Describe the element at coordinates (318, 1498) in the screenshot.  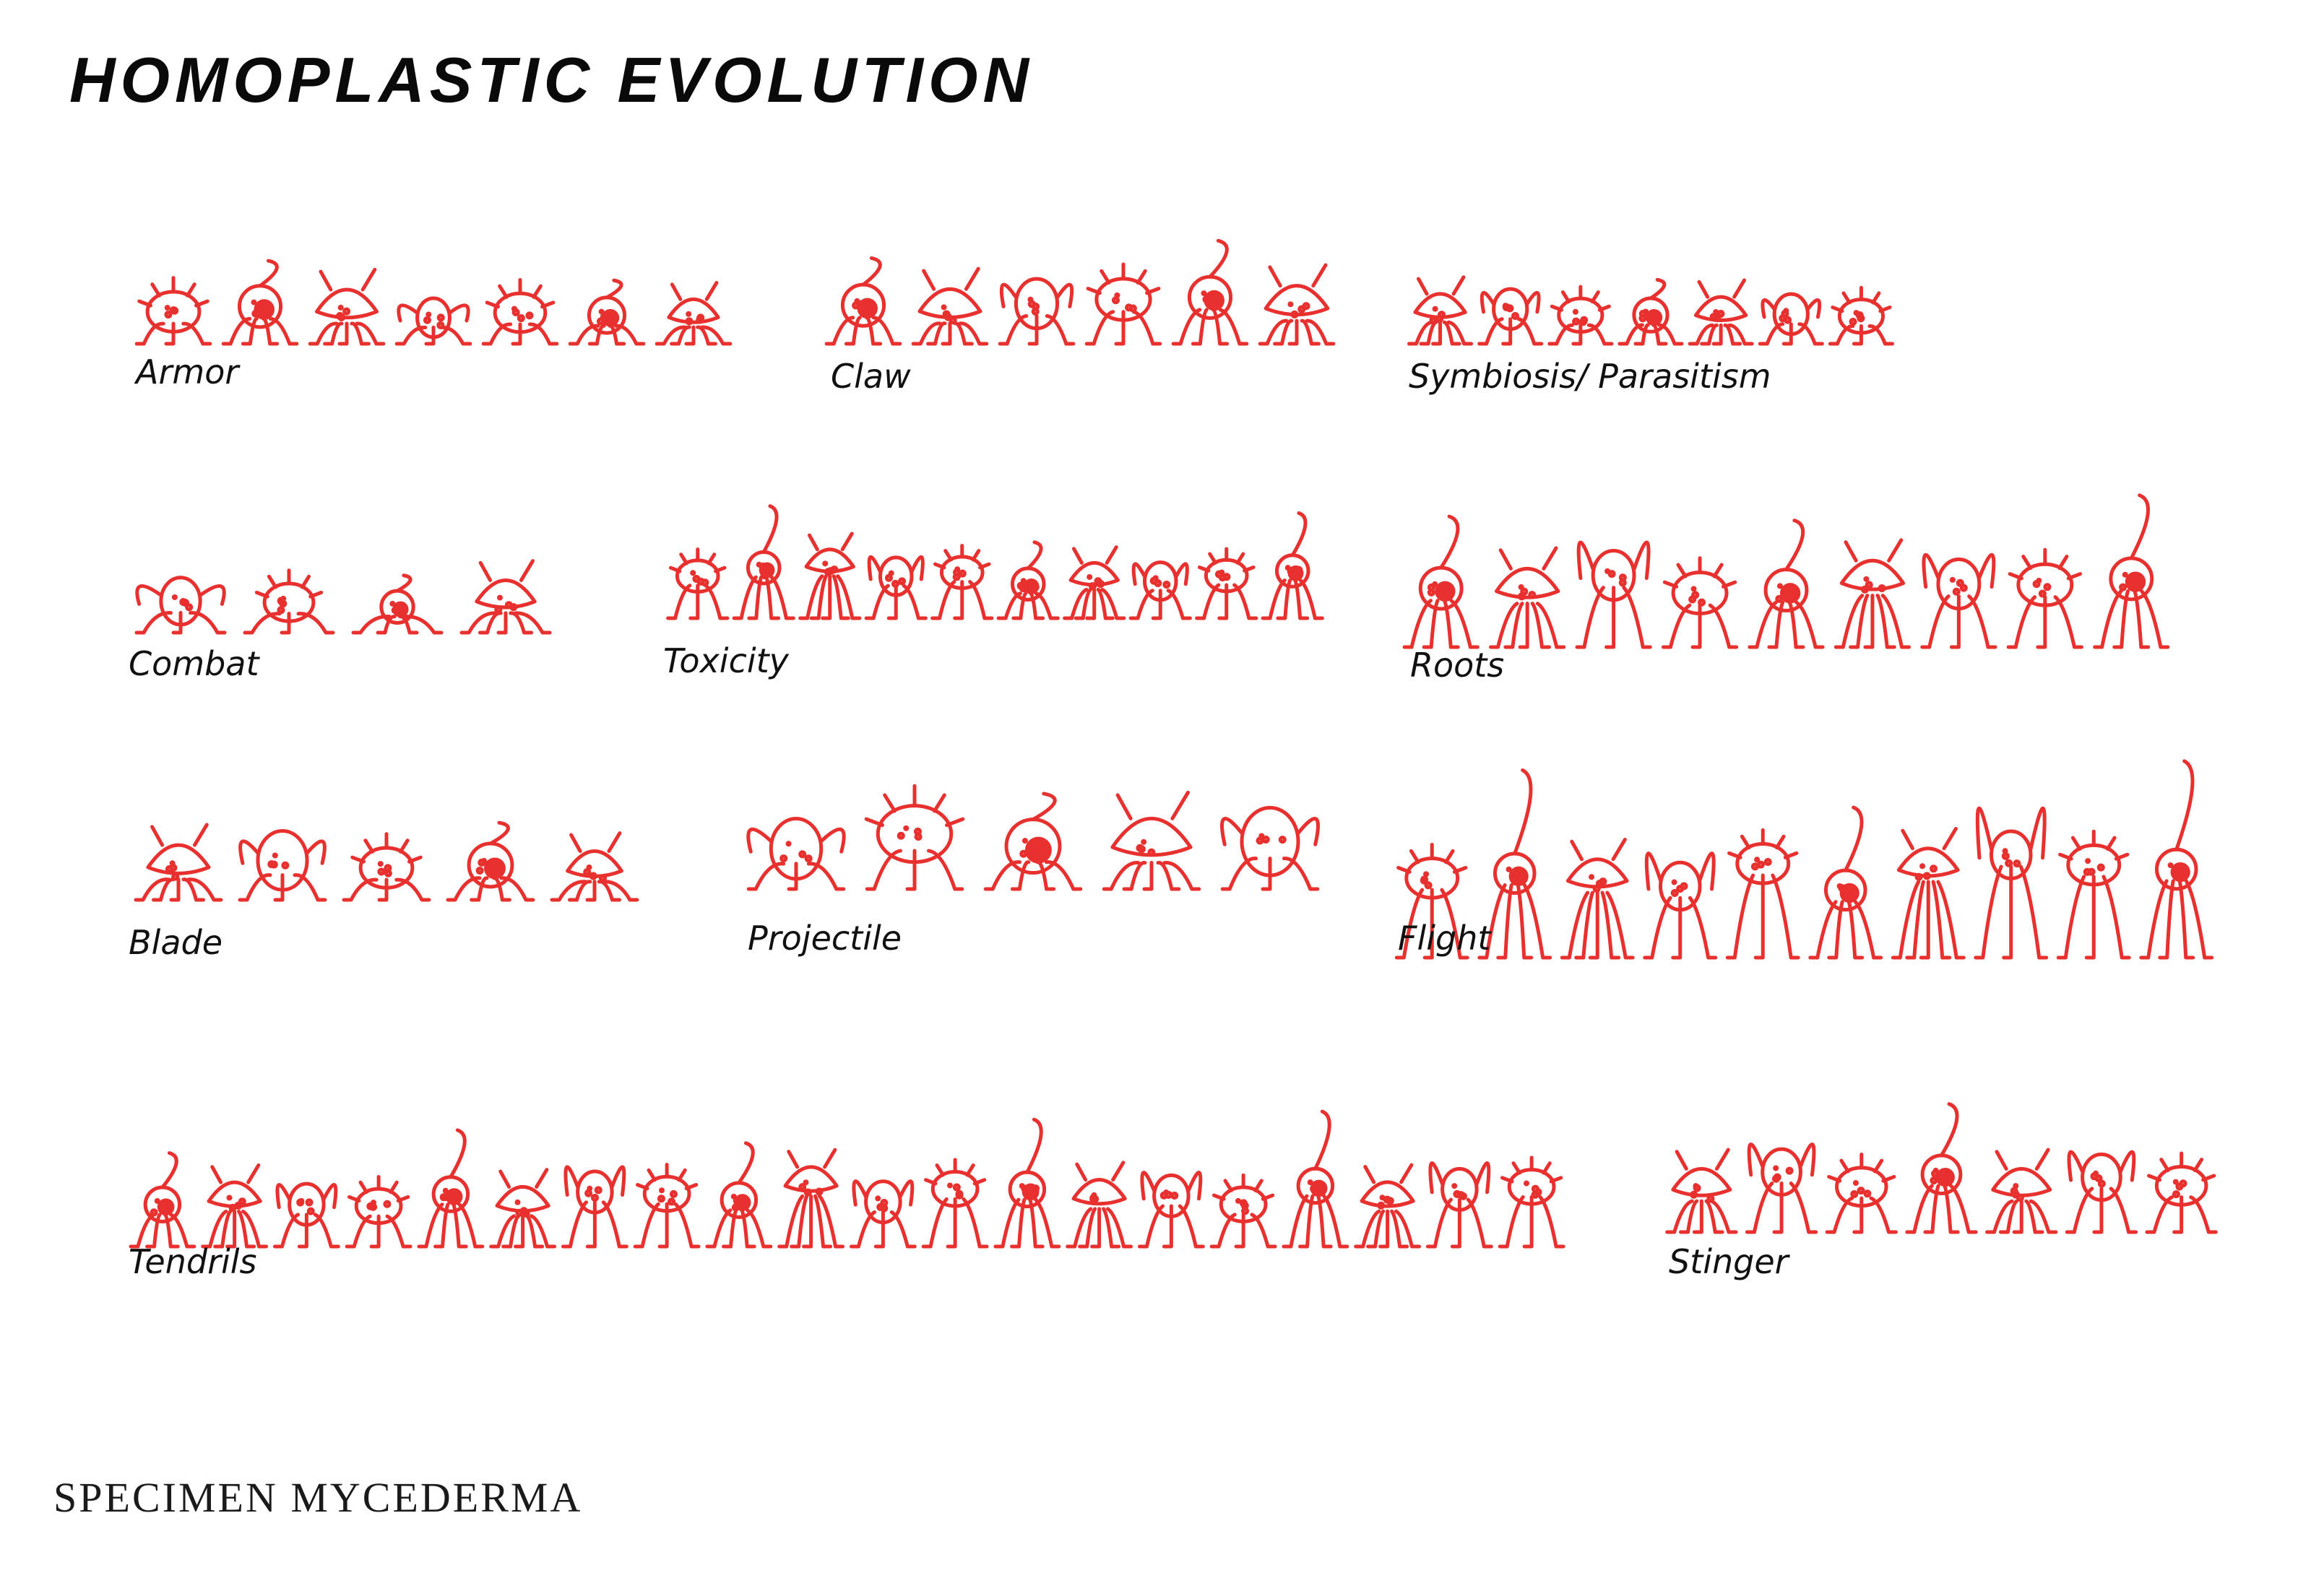
I see `specimen-name: SPECIMEN MYCEDERMA` at that location.